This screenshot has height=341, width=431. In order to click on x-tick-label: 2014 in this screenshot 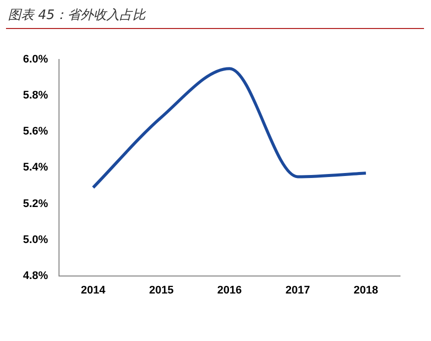, I will do `click(93, 290)`.